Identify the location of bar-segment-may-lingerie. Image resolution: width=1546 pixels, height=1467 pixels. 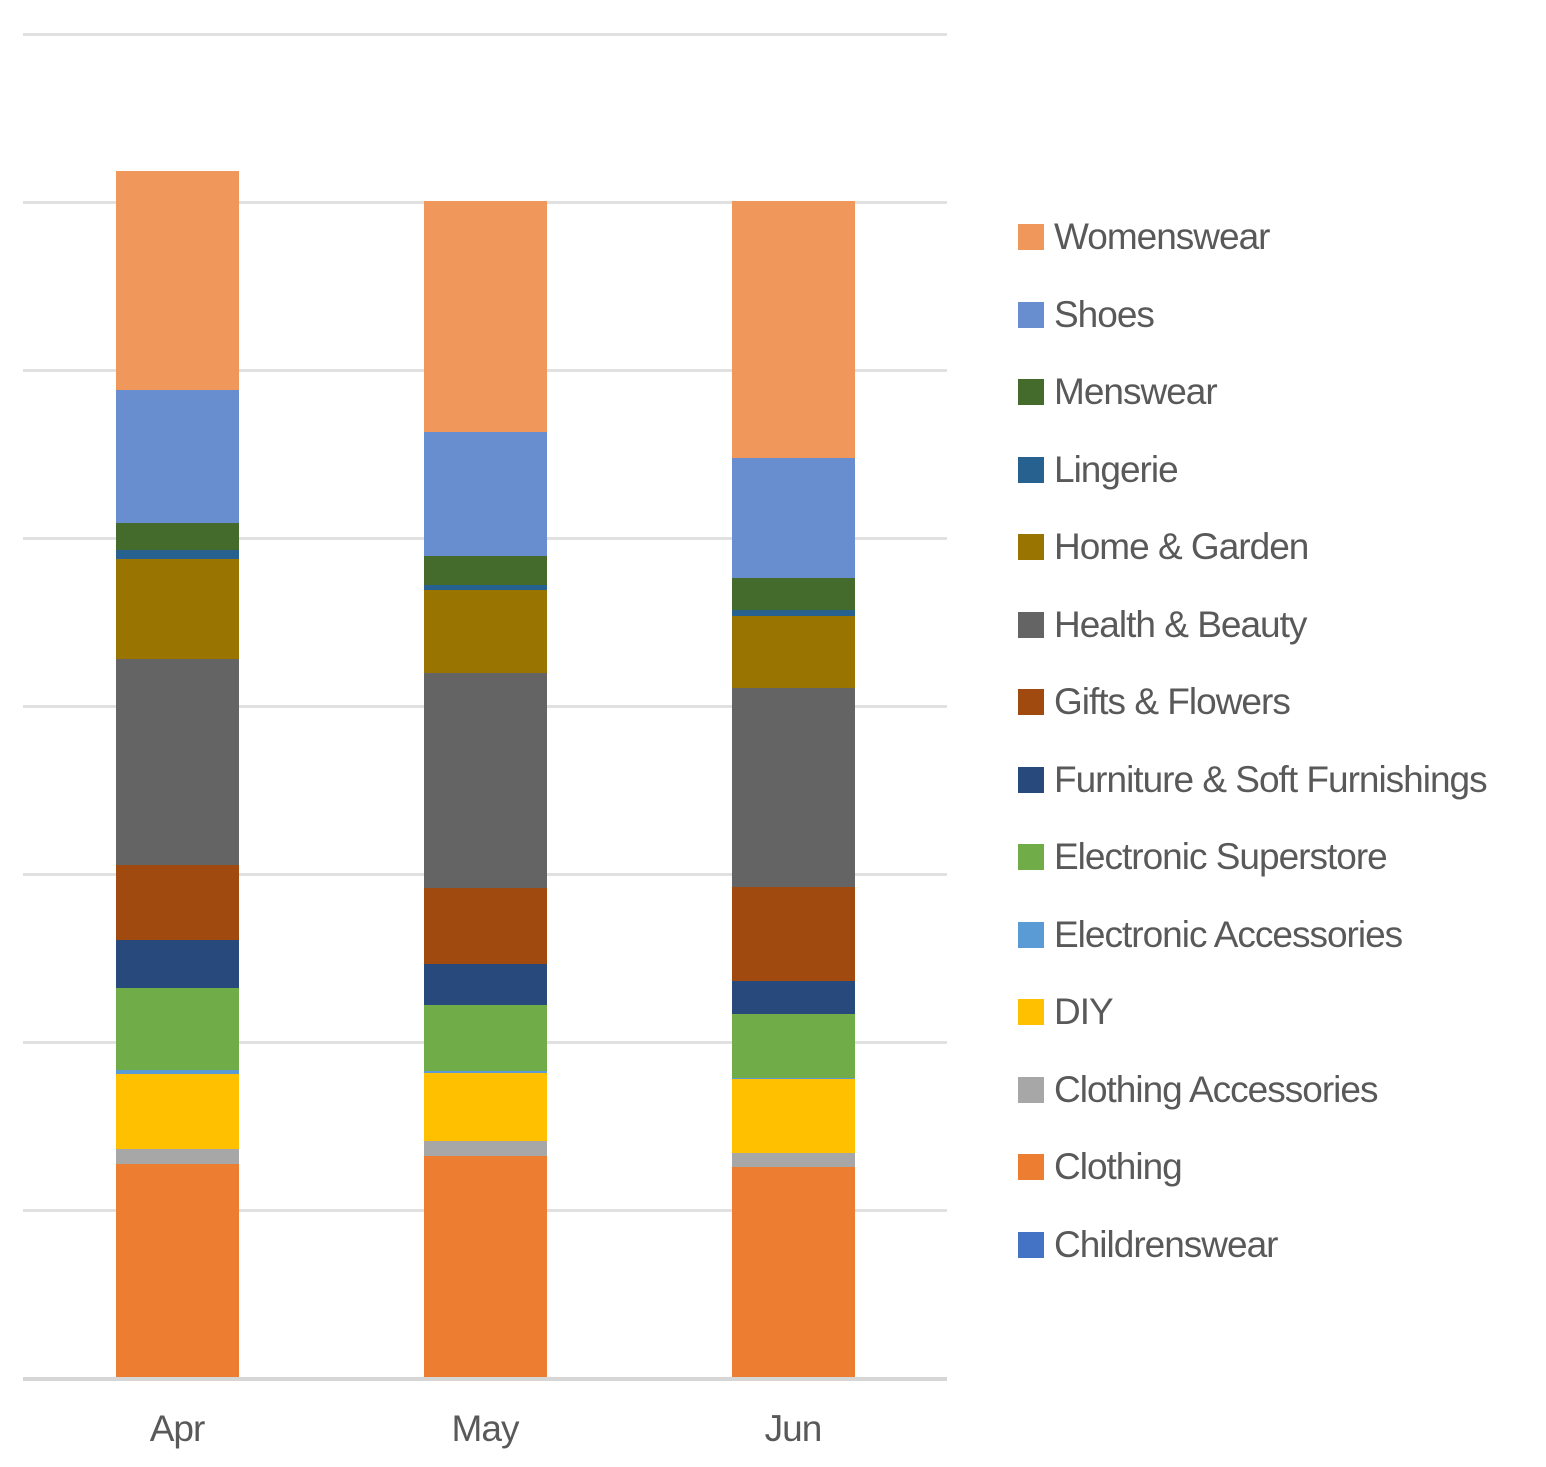
(485, 587).